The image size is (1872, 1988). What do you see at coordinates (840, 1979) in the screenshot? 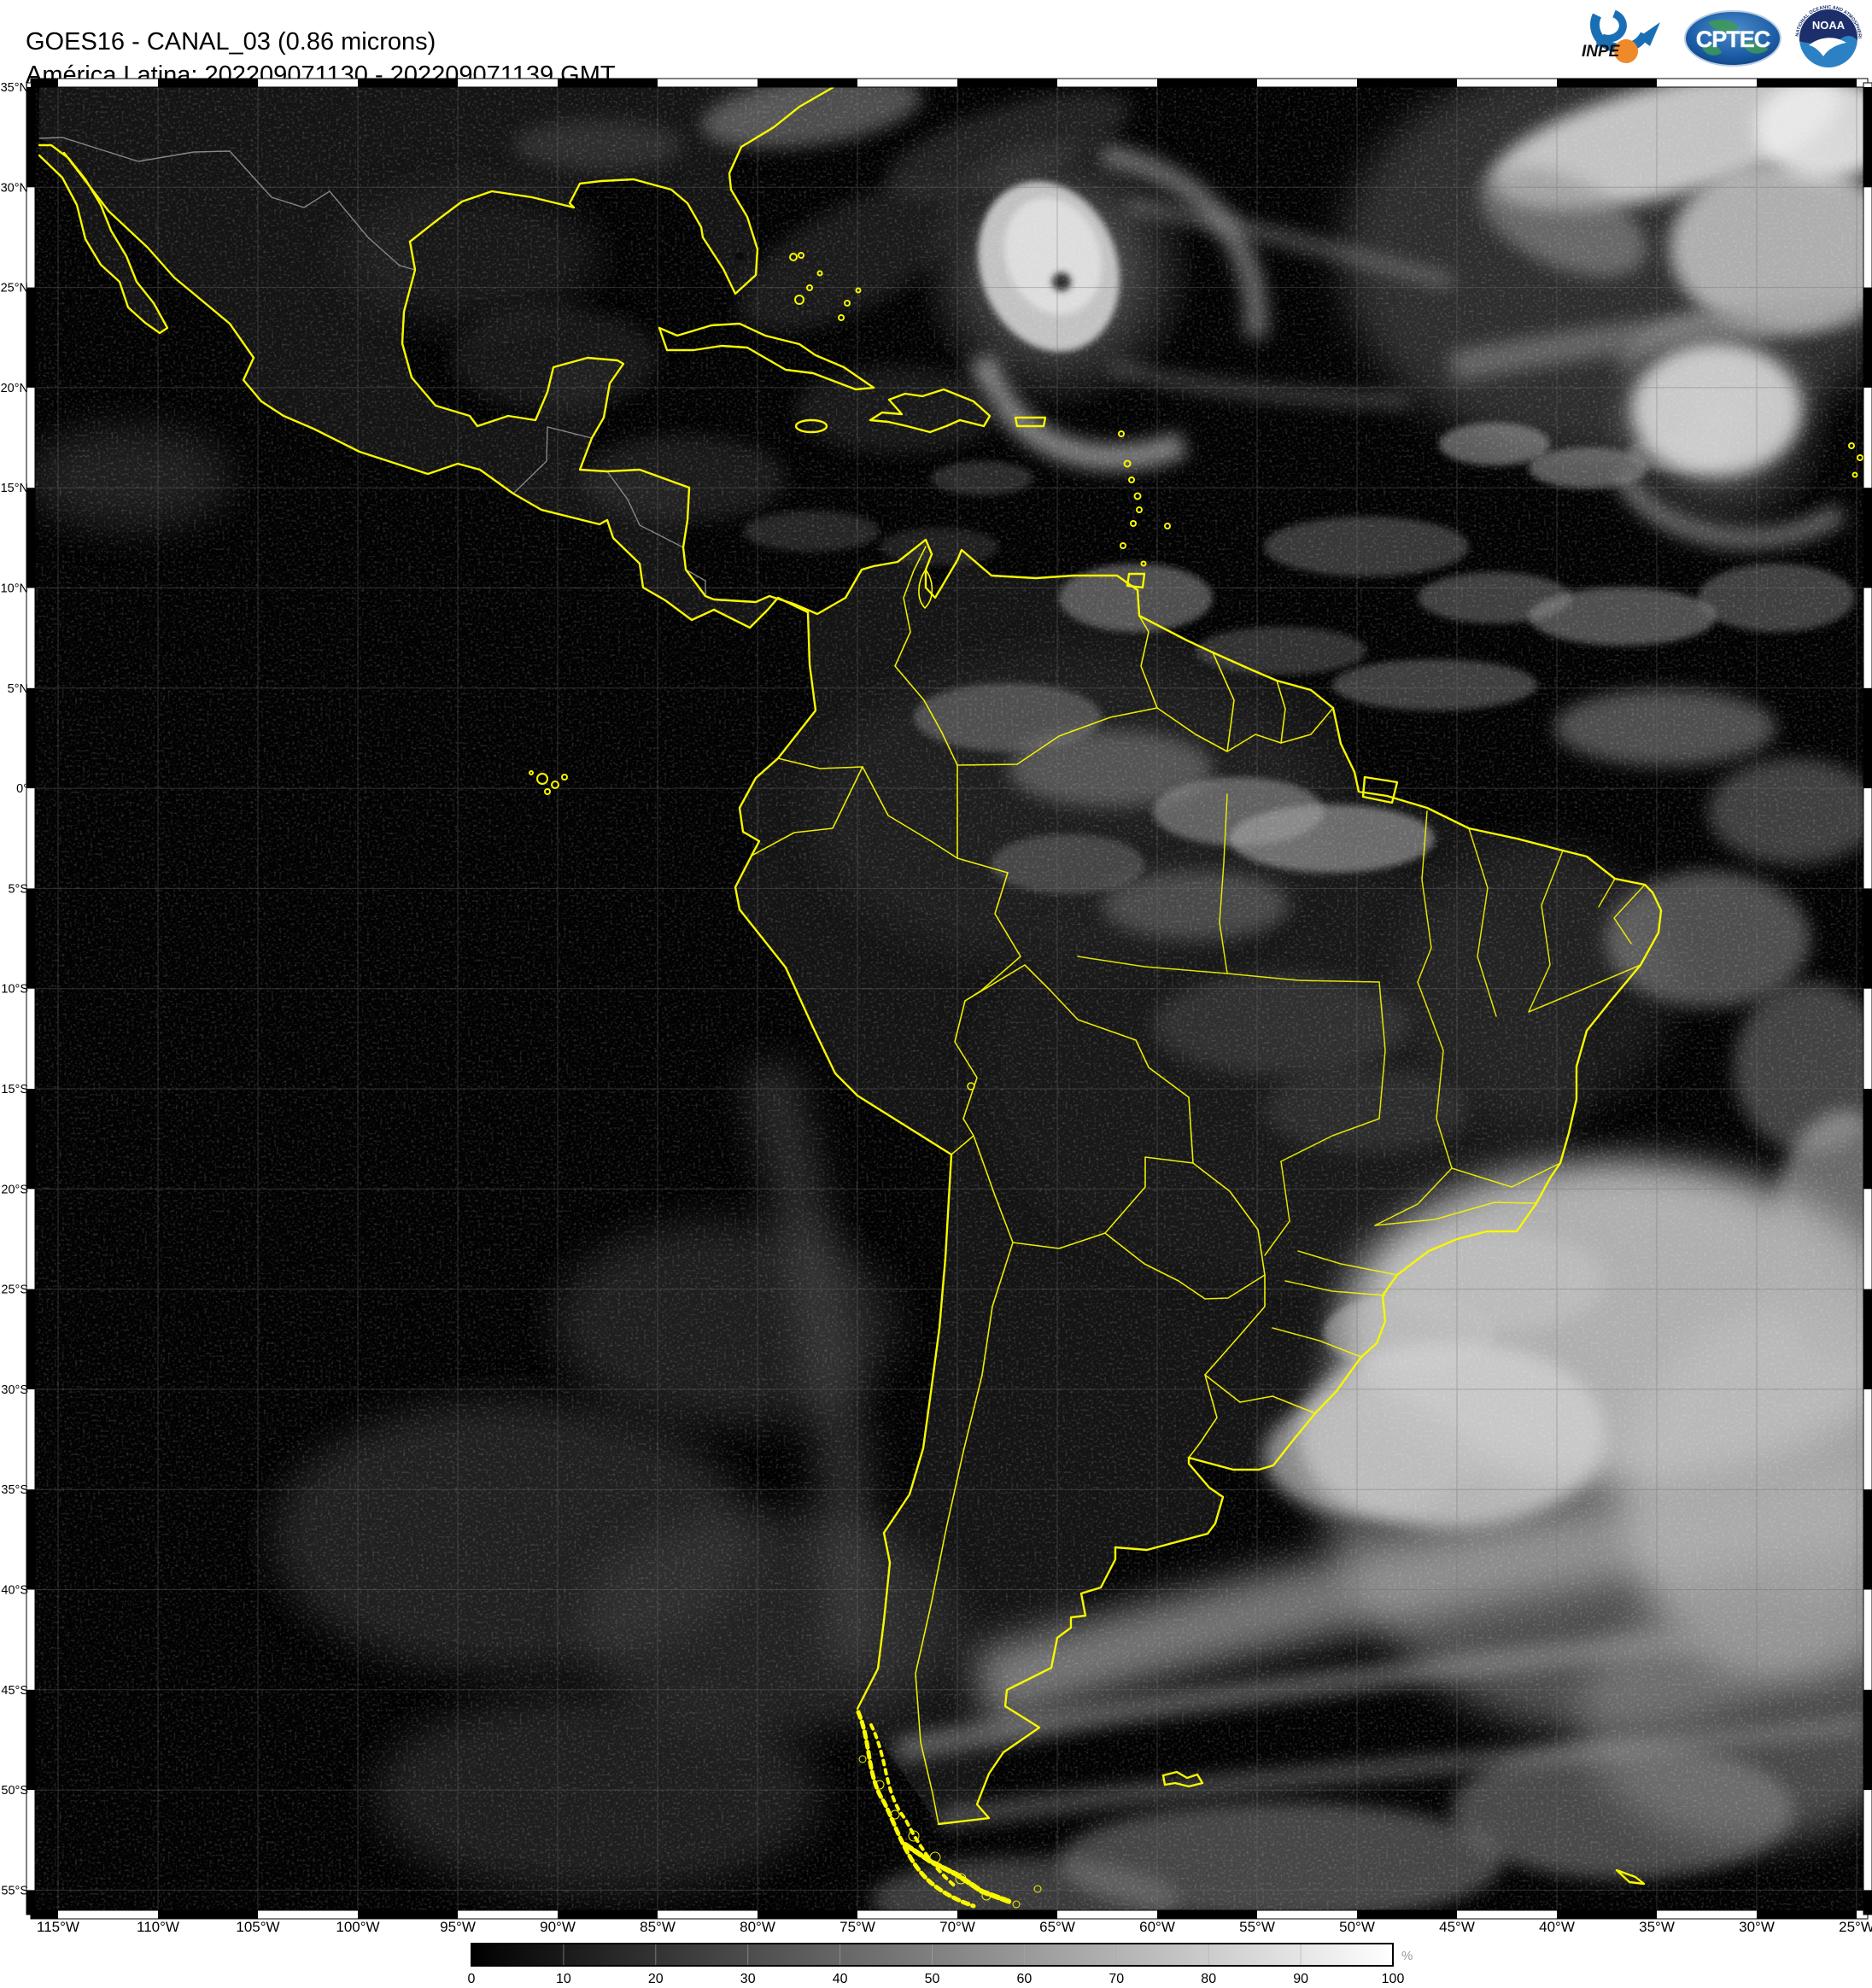
I see `colorbar-tick-label: 40` at bounding box center [840, 1979].